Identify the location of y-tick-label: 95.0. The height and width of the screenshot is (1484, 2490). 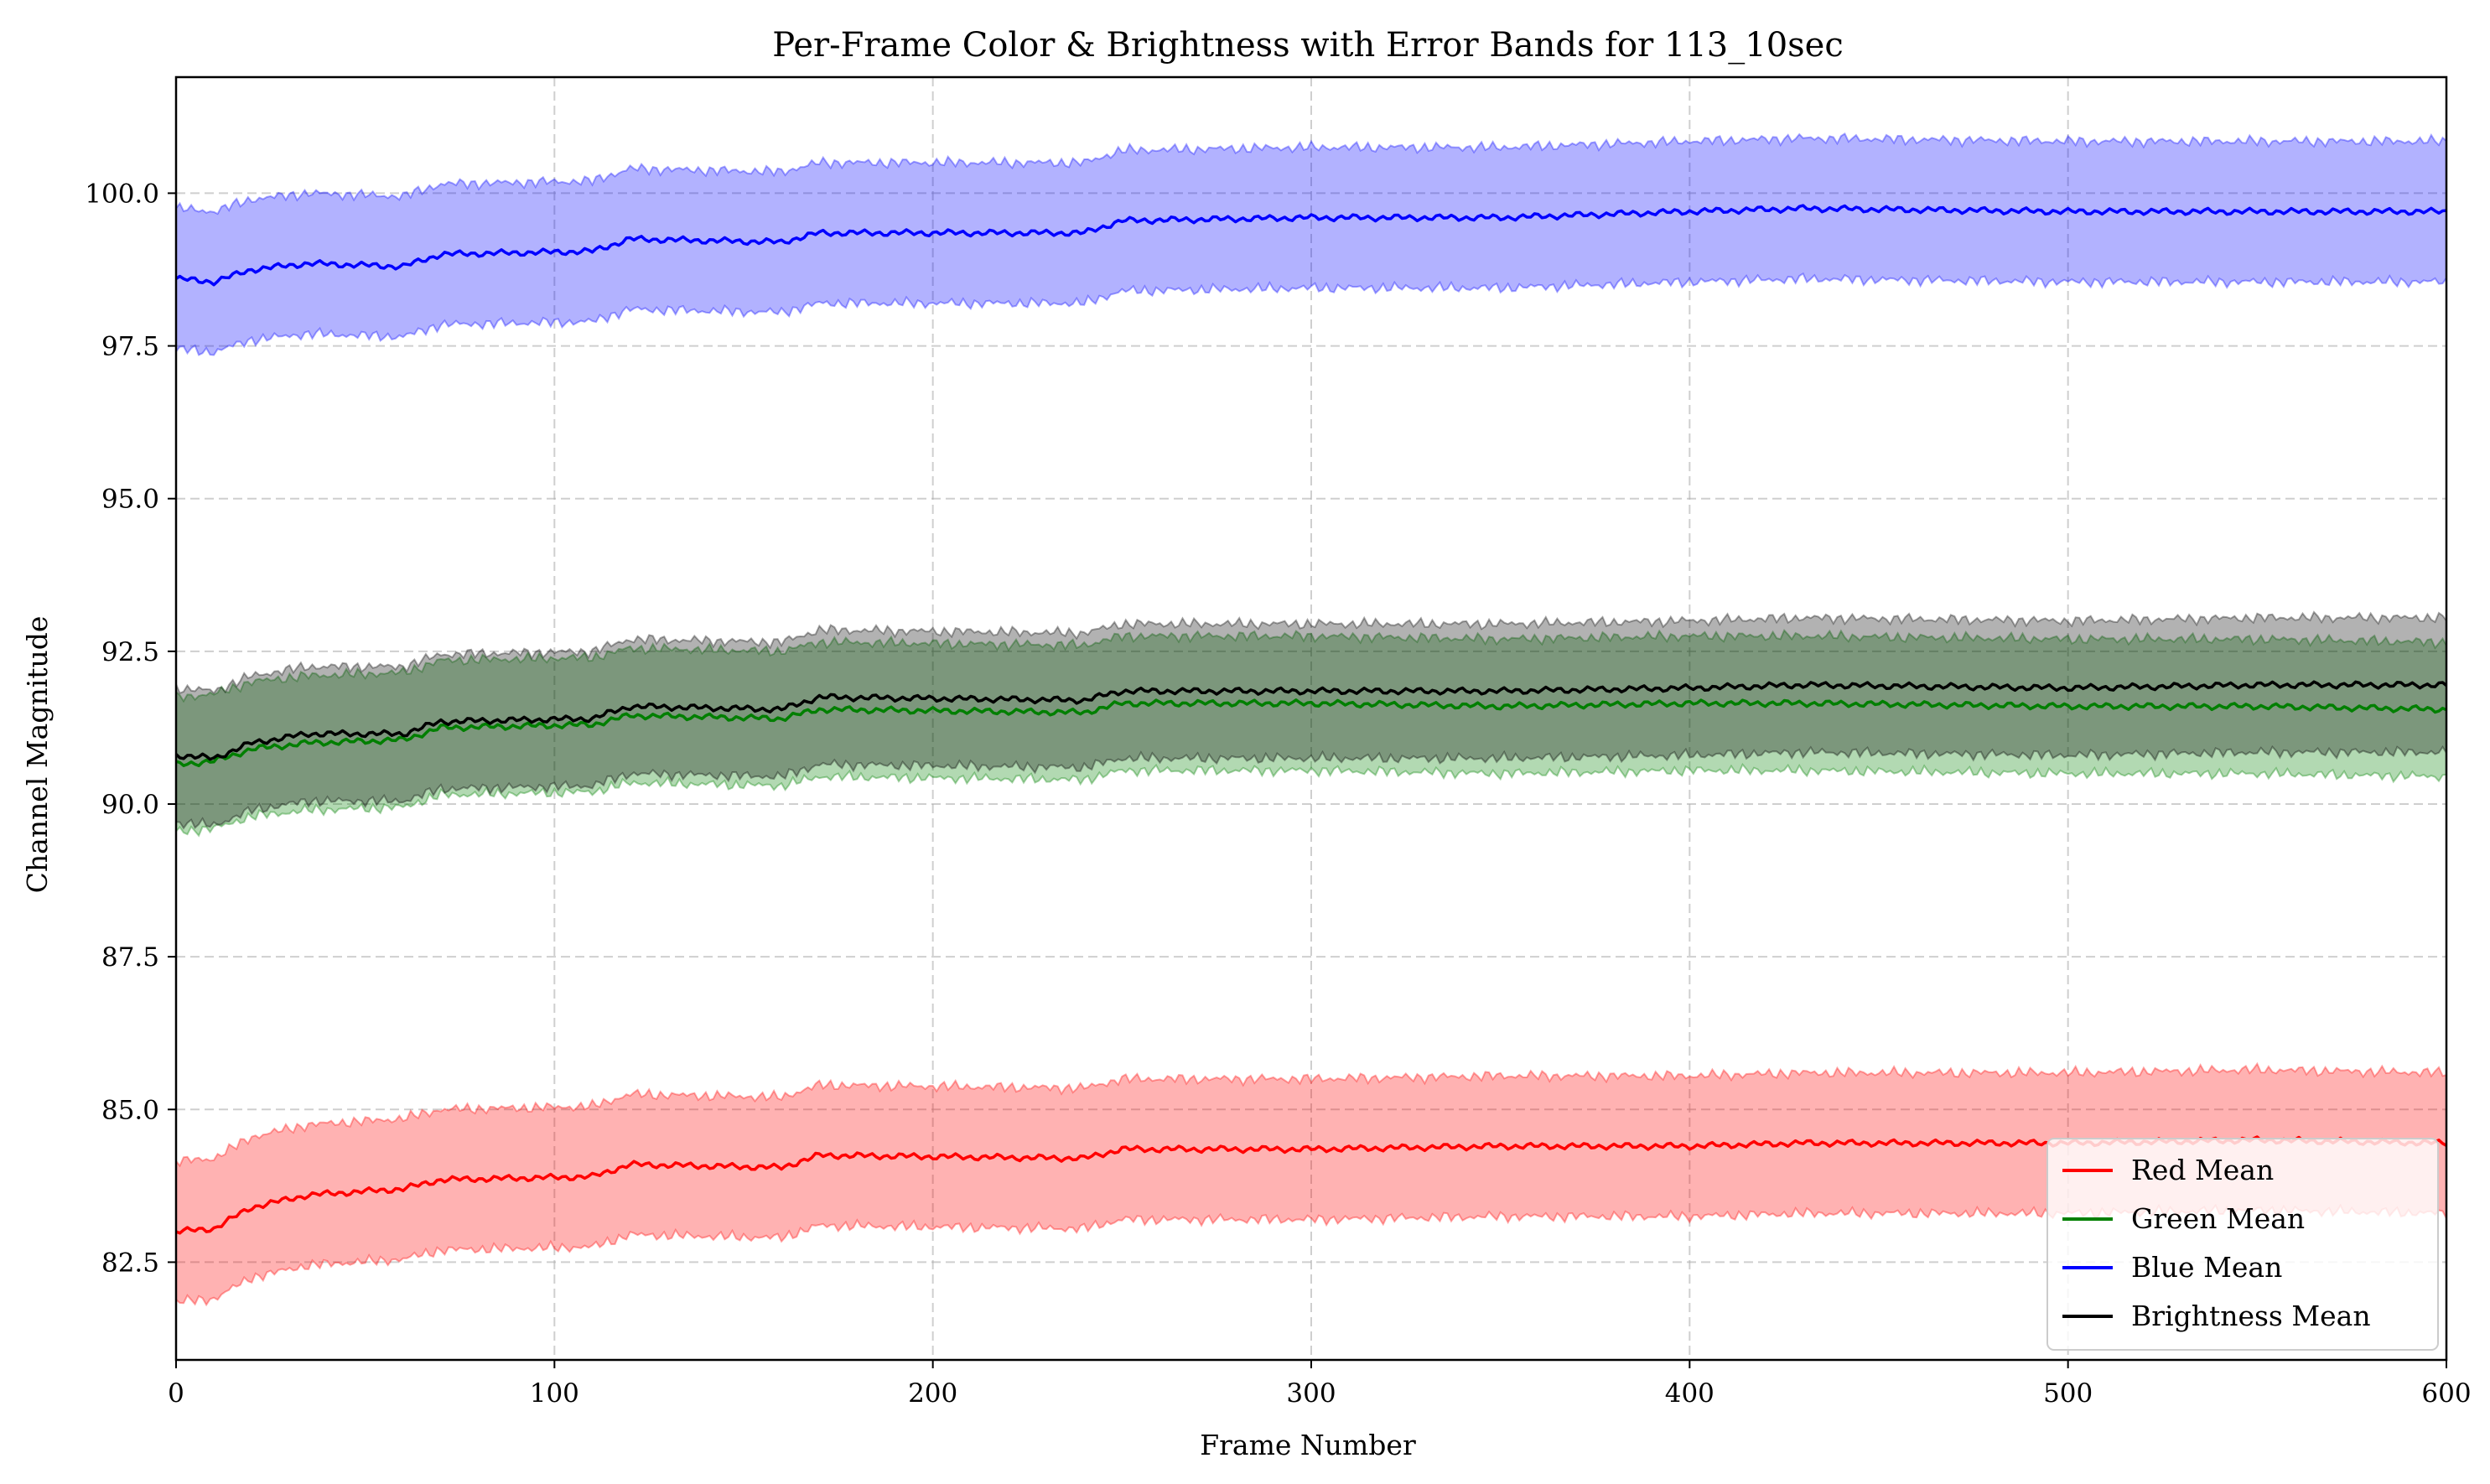
(130, 500).